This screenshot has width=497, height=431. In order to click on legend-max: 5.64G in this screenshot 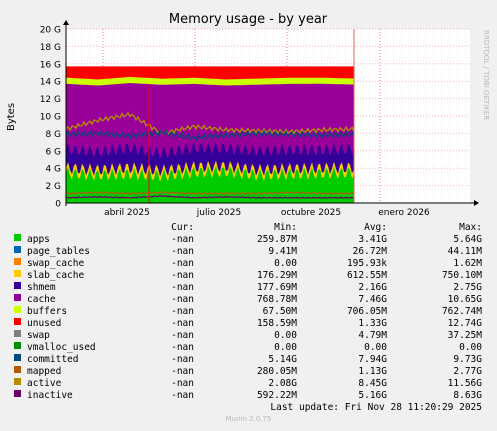, I will do `click(467, 239)`.